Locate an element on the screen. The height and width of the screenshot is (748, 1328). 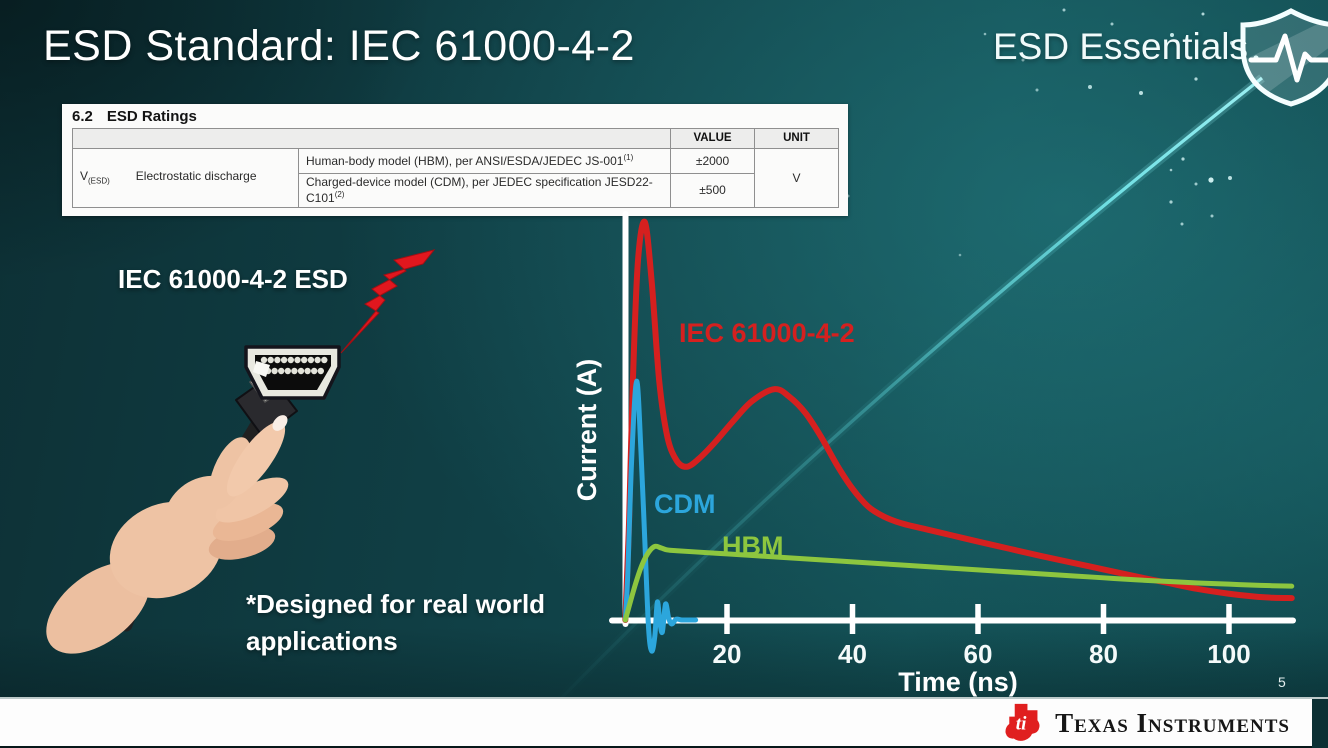
footnote-line-2: applications is located at coordinates (322, 641).